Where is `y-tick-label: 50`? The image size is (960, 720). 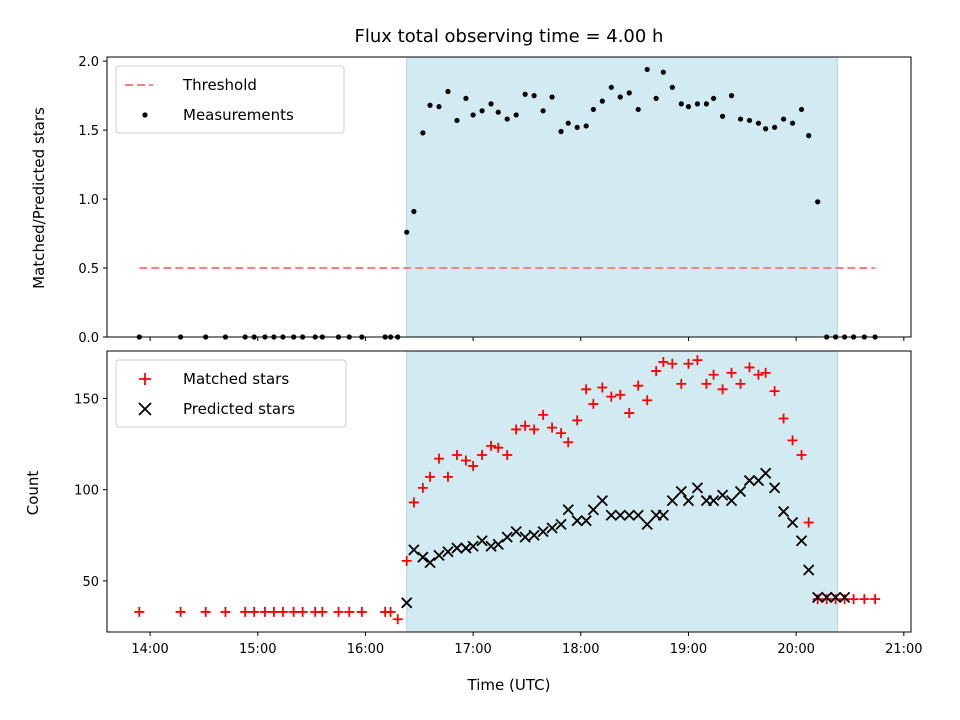 y-tick-label: 50 is located at coordinates (90, 582).